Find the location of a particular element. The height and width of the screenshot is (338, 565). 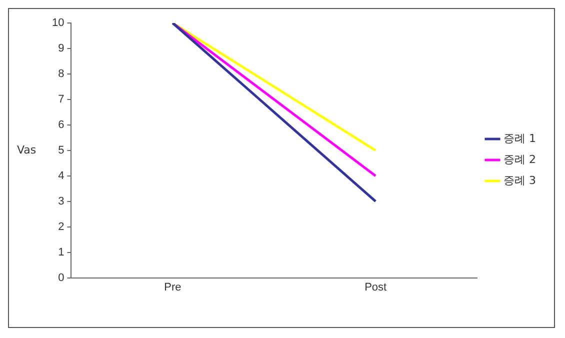

y-tick-label: 6 is located at coordinates (61, 124).